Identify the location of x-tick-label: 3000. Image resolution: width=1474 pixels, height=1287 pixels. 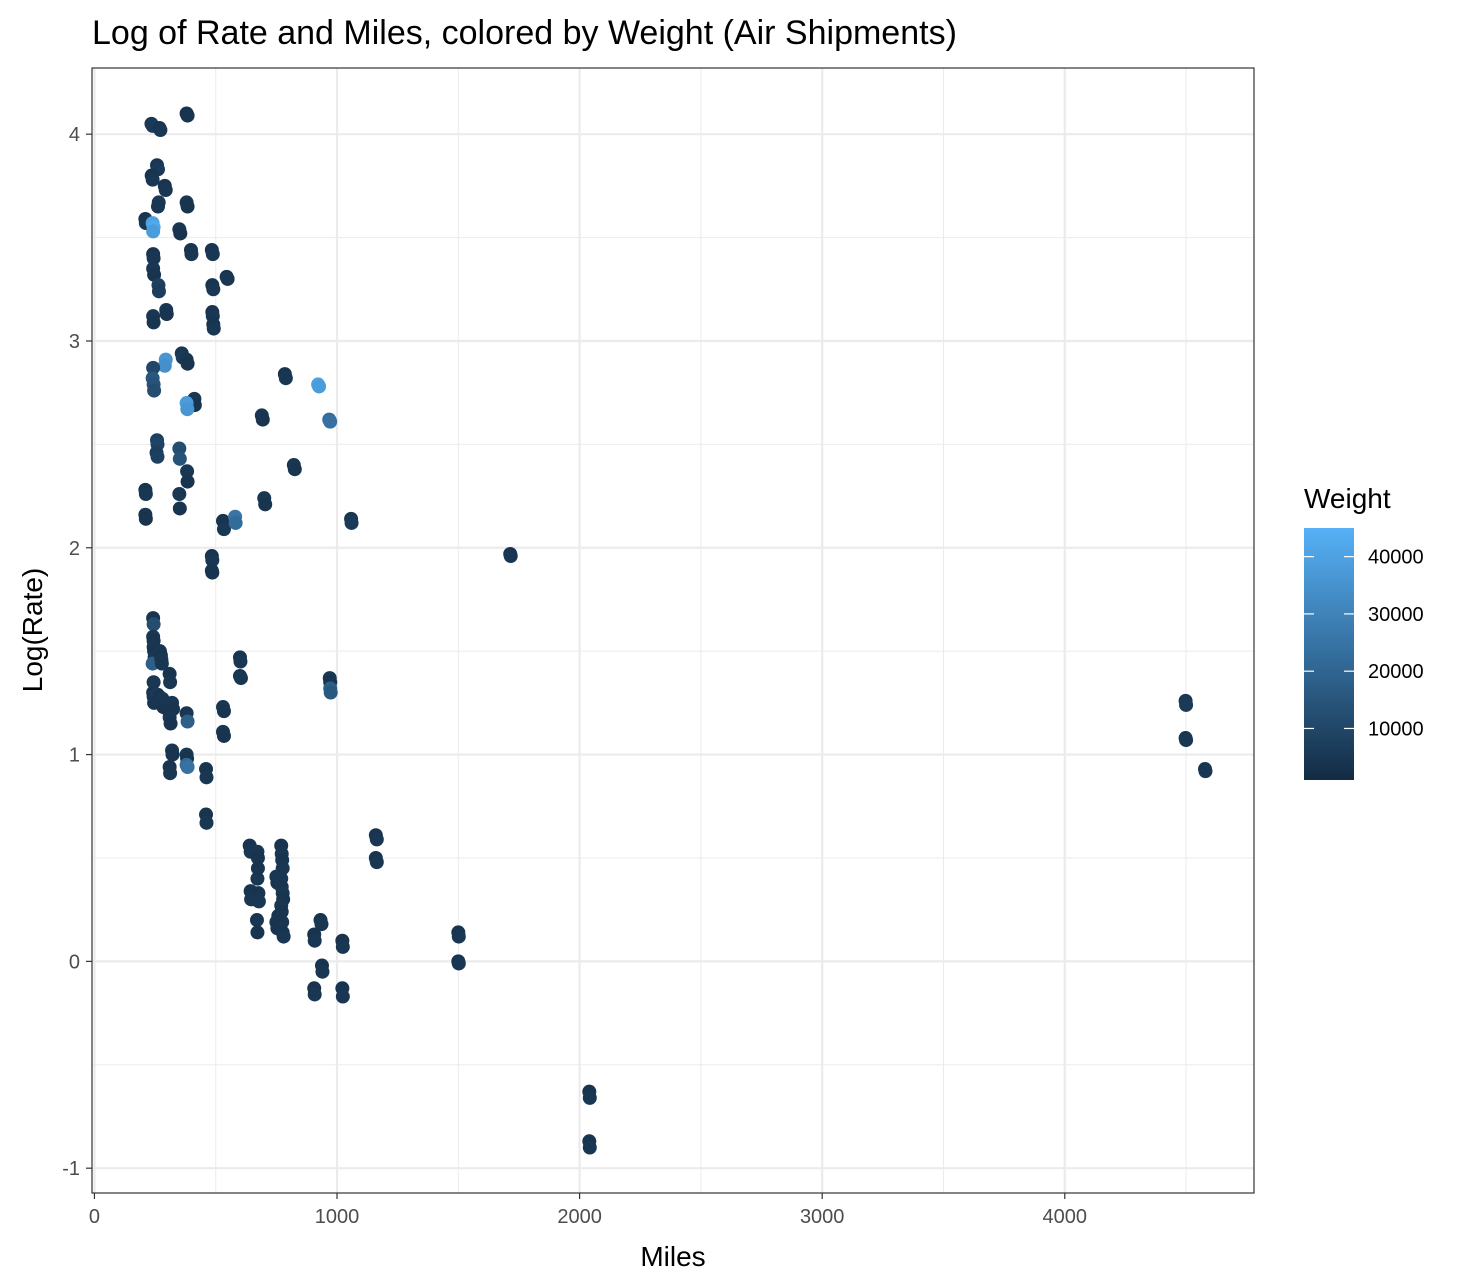
(822, 1217).